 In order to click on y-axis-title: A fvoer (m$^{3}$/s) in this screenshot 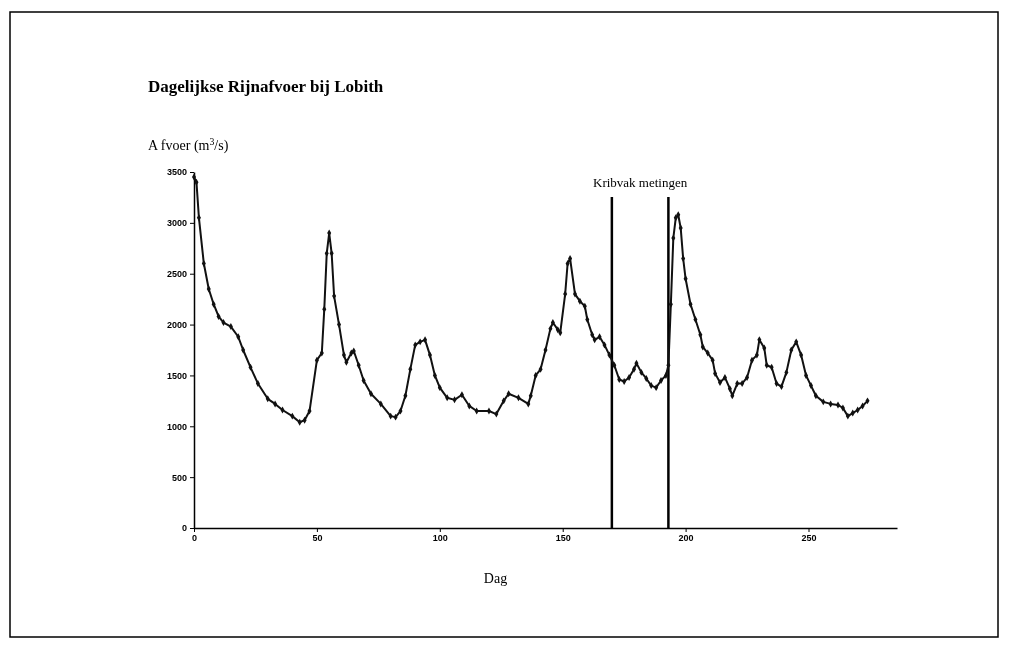, I will do `click(188, 144)`.